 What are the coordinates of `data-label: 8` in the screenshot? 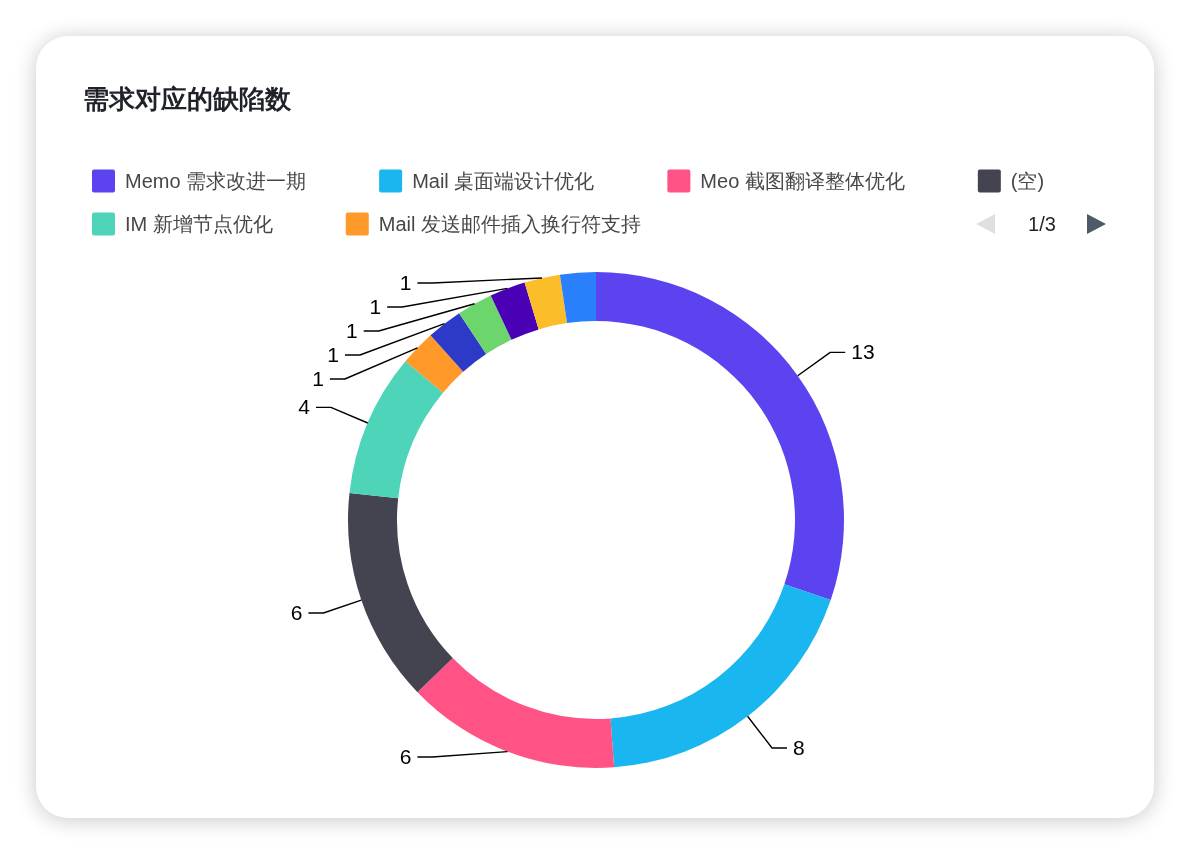 It's located at (799, 747).